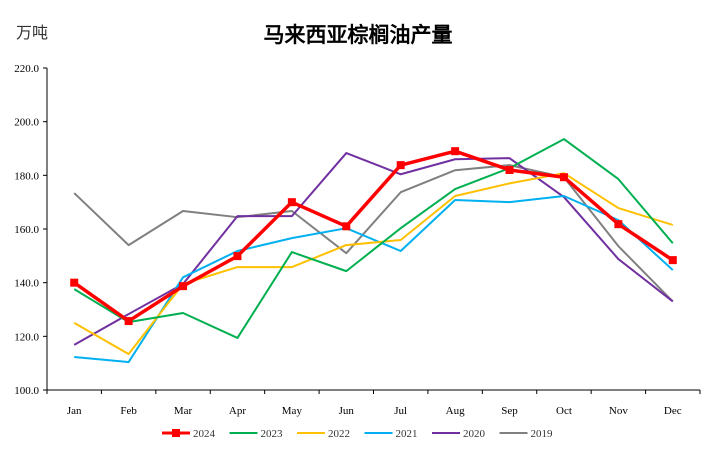  What do you see at coordinates (74, 411) in the screenshot?
I see `x-tick-label: Jan` at bounding box center [74, 411].